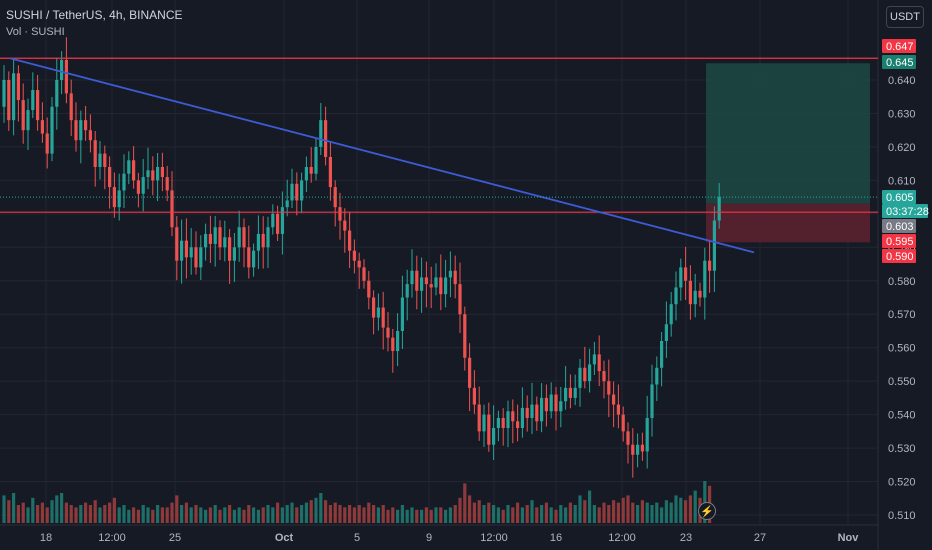 Image resolution: width=932 pixels, height=550 pixels. I want to click on currency-button: USDT, so click(905, 17).